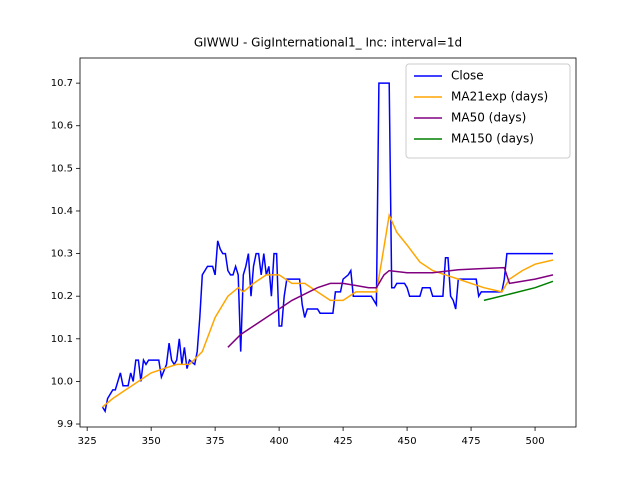 This screenshot has width=640, height=480. I want to click on x-tick-label: 475, so click(471, 441).